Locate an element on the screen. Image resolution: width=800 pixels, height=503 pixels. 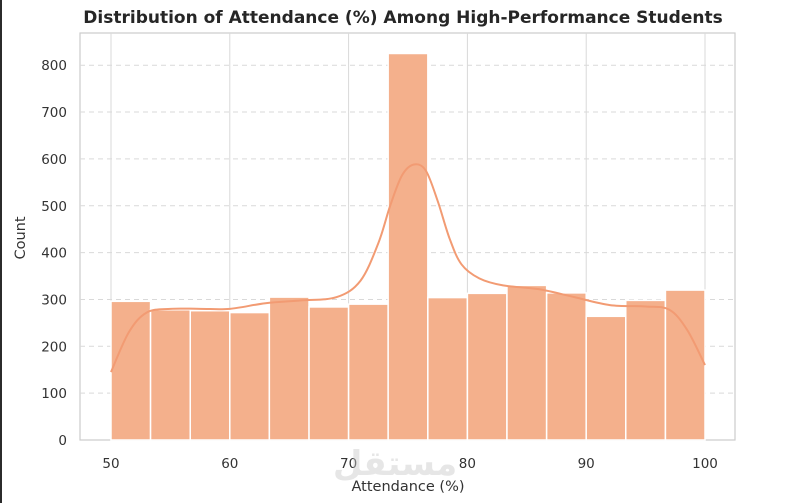
x-tick-label: 80 is located at coordinates (467, 464).